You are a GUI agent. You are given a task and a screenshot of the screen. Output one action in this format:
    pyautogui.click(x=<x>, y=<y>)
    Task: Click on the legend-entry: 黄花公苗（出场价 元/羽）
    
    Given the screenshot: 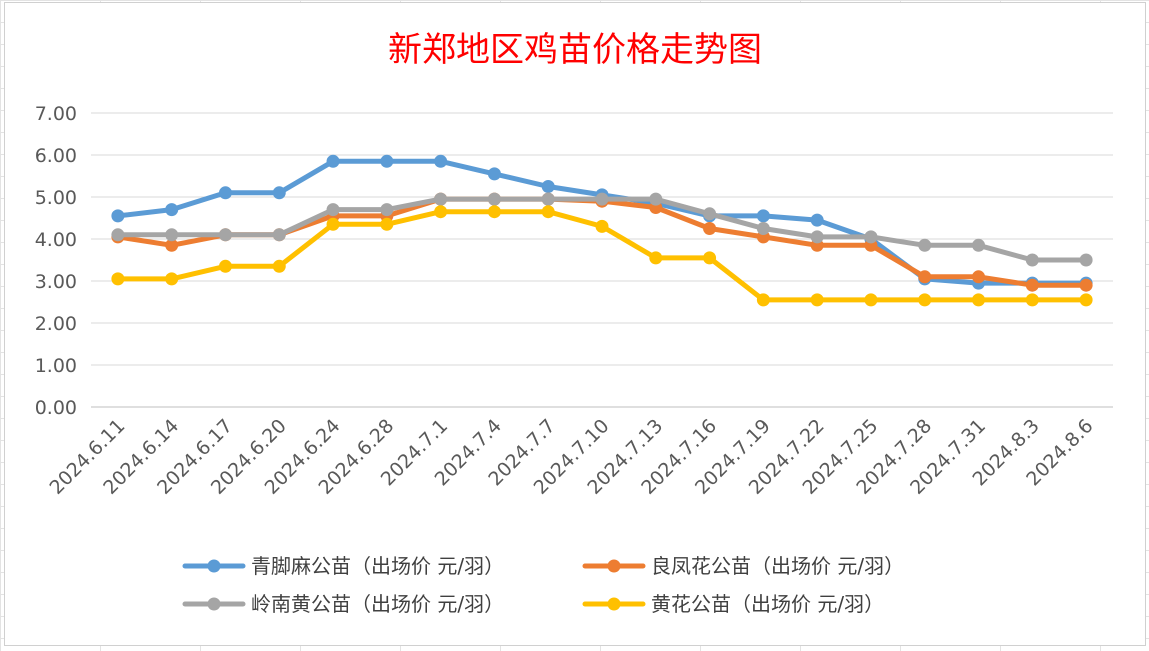 What is the action you would take?
    pyautogui.click(x=733, y=604)
    